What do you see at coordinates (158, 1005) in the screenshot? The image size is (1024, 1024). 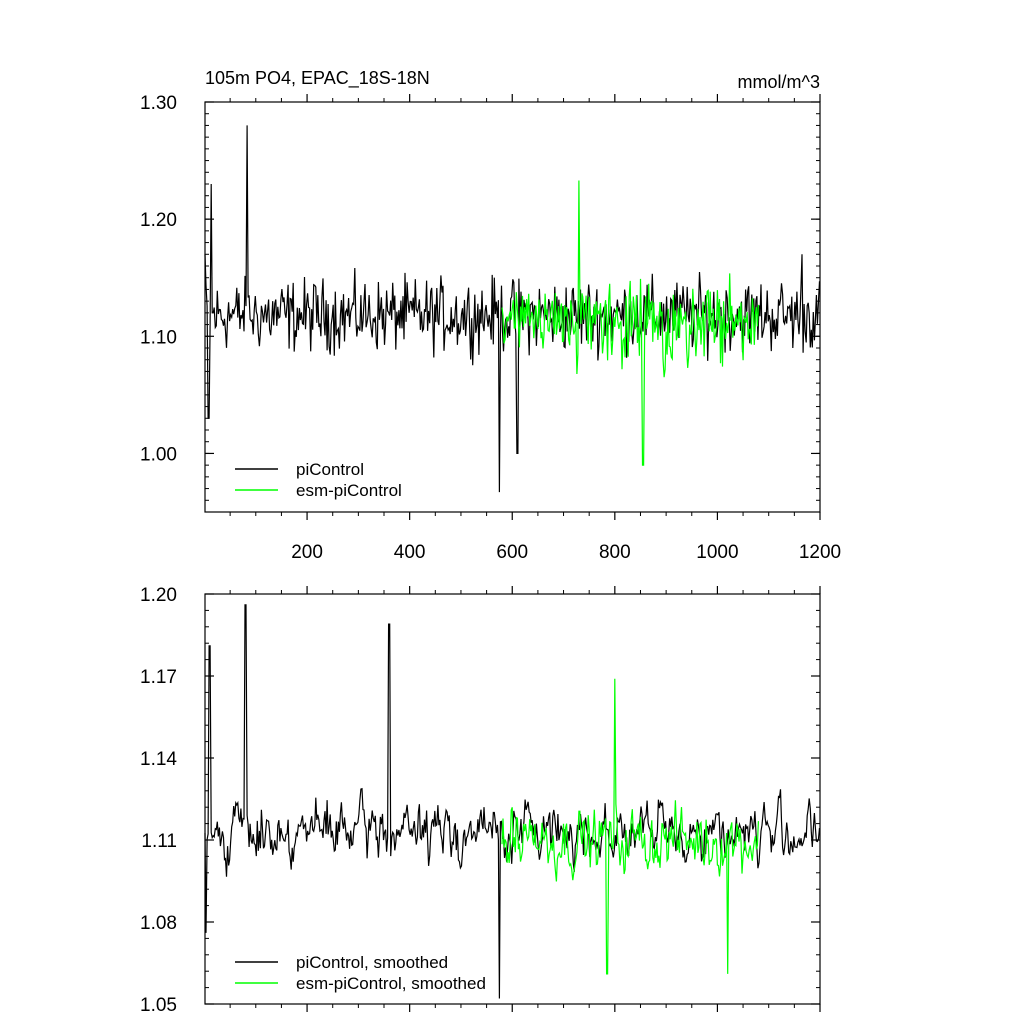 I see `y-tick-label: 1.05` at bounding box center [158, 1005].